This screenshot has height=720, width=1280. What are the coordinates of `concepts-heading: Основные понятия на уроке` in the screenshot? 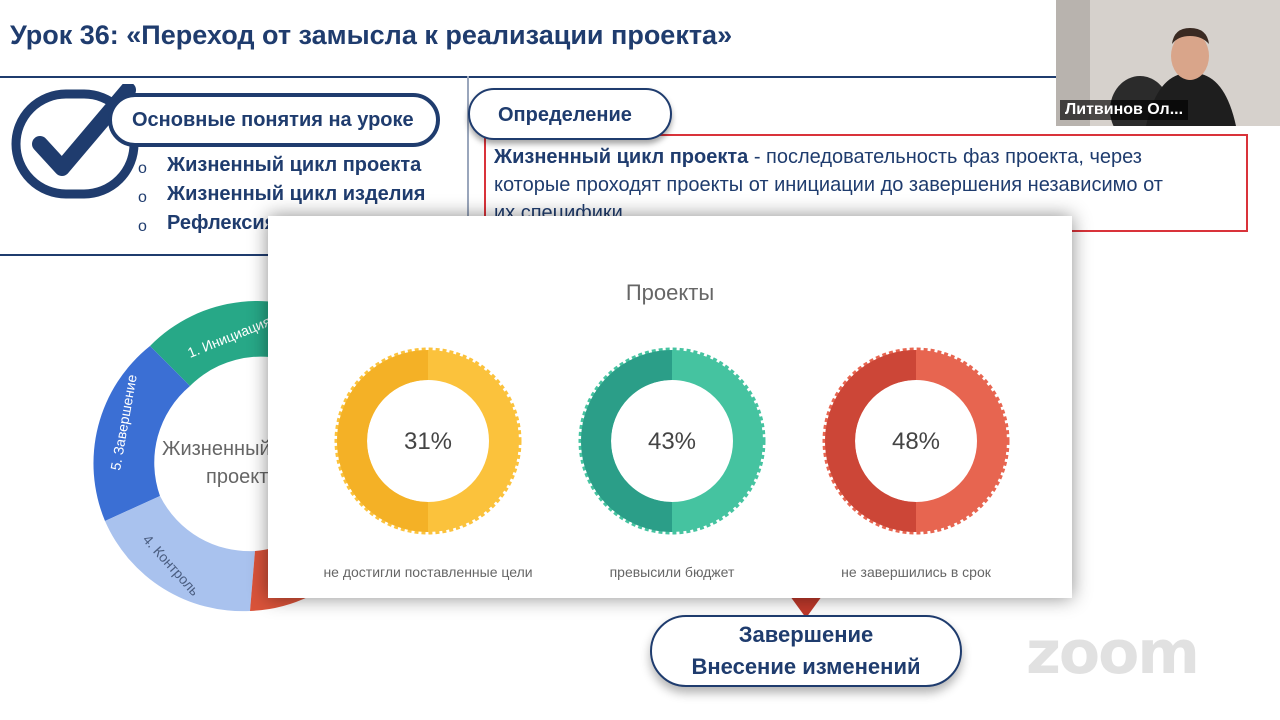 It's located at (273, 120).